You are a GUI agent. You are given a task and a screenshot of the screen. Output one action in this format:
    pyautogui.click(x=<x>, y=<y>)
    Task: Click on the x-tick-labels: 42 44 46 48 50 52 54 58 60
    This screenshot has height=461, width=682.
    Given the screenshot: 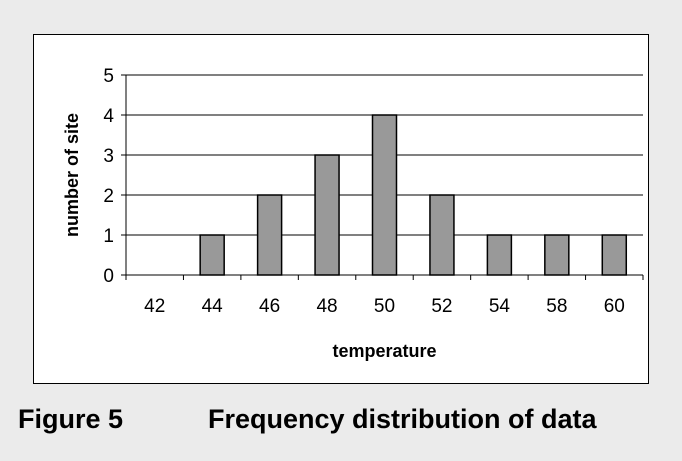 What is the action you would take?
    pyautogui.click(x=384, y=296)
    